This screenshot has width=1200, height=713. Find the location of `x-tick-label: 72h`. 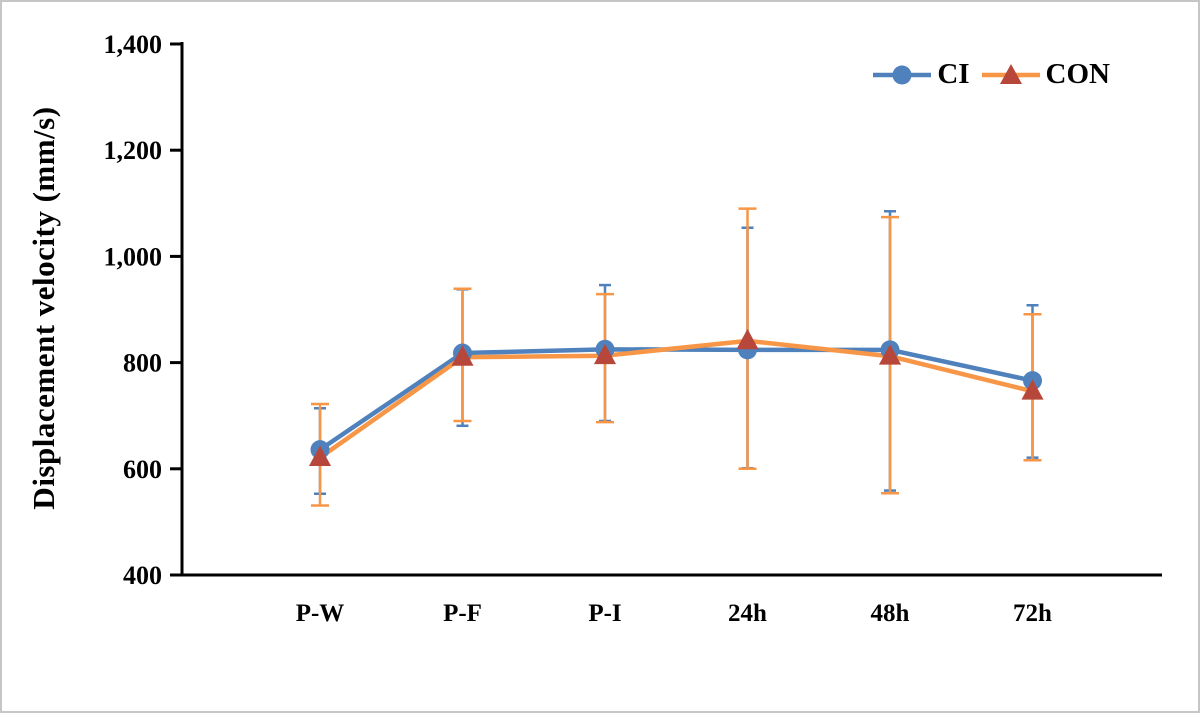

x-tick-label: 72h is located at coordinates (1032, 613).